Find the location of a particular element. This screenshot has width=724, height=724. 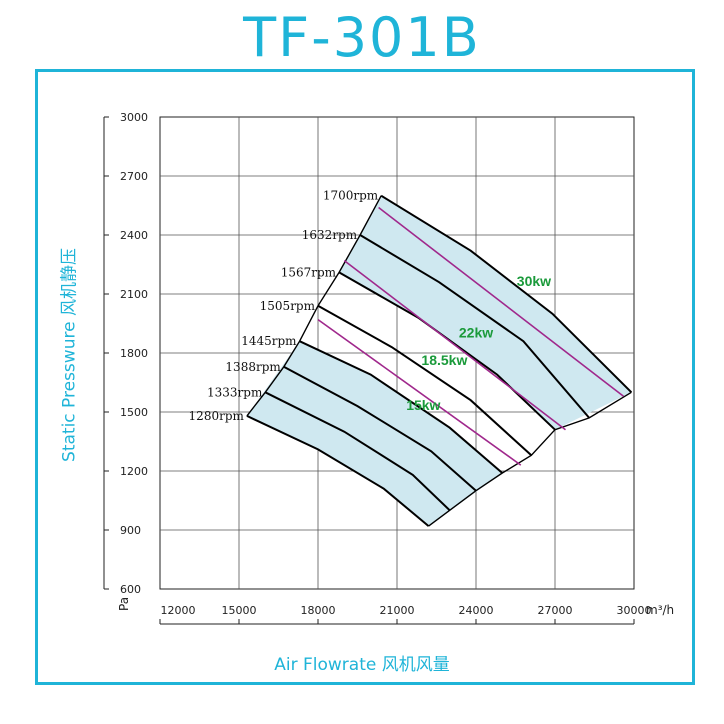

rpm-label: 1505rpm is located at coordinates (288, 306).